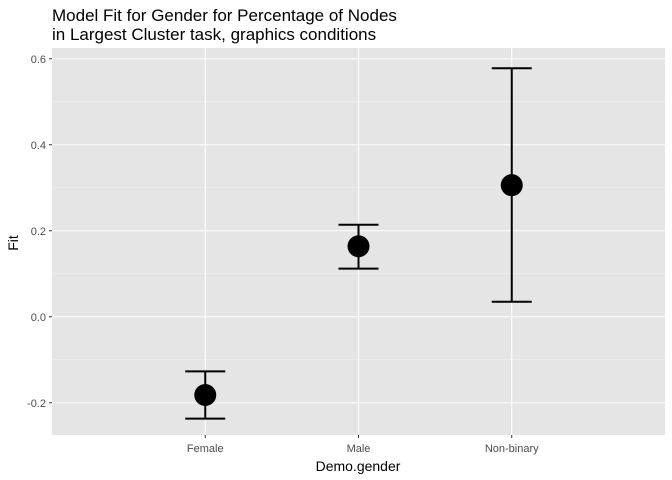  What do you see at coordinates (36, 404) in the screenshot?
I see `y-tick-label: -0.2` at bounding box center [36, 404].